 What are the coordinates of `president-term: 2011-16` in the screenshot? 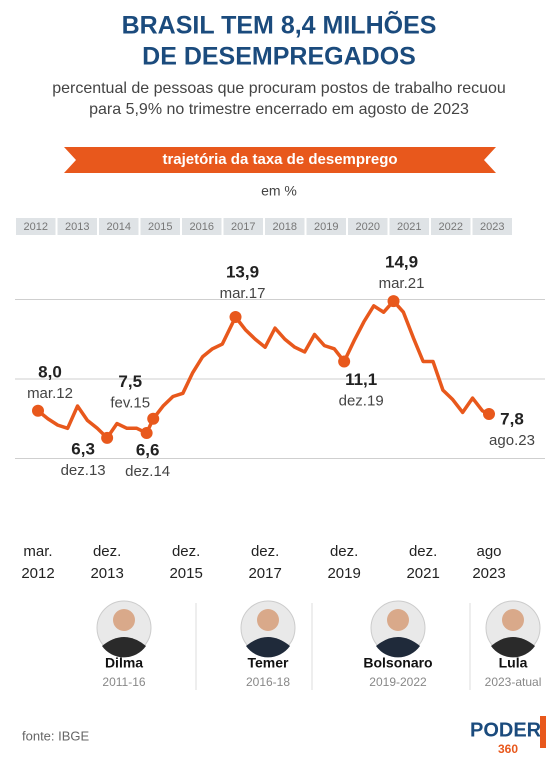 It's located at (123, 682).